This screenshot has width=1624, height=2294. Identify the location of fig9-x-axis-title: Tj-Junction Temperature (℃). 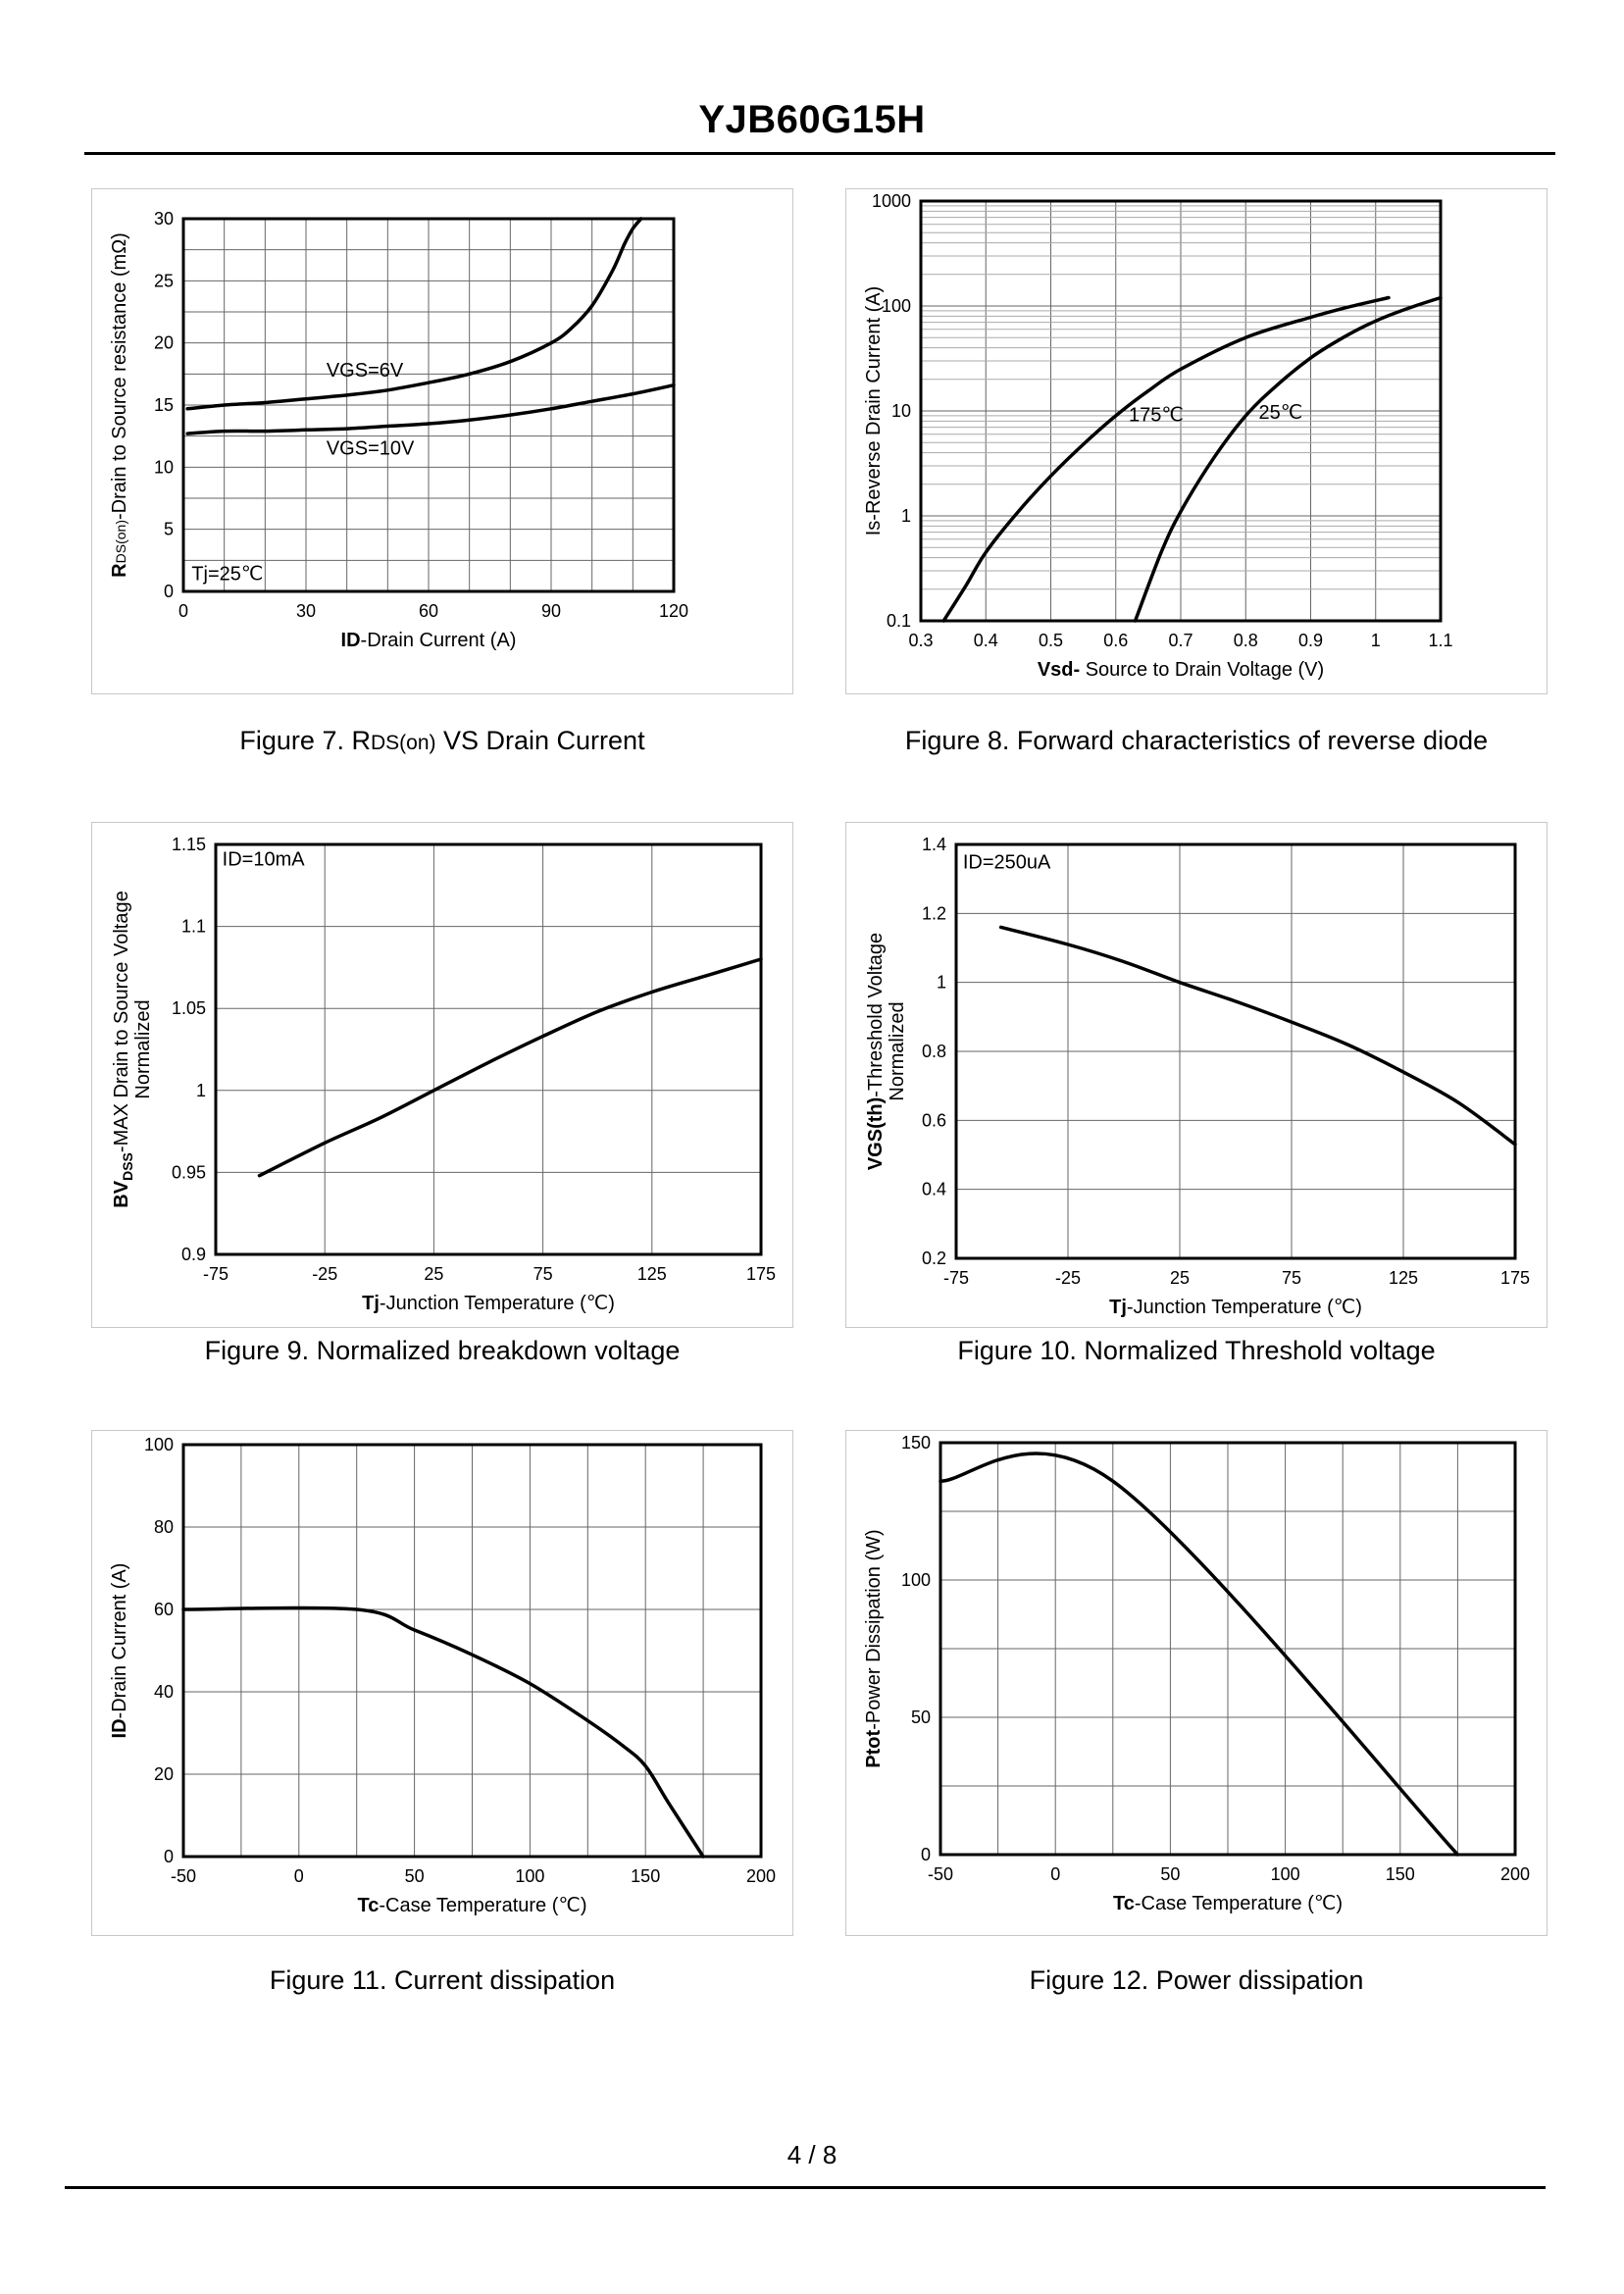
(488, 1303).